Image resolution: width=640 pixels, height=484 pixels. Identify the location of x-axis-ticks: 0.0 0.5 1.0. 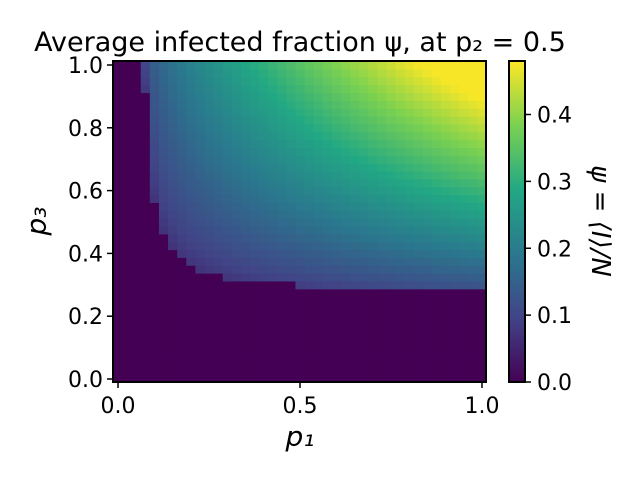
(300, 400).